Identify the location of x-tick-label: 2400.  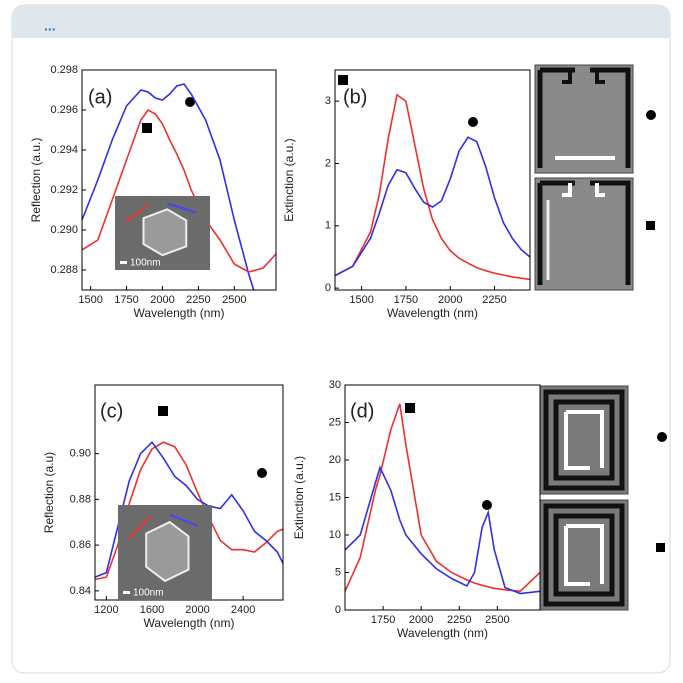
(243, 610).